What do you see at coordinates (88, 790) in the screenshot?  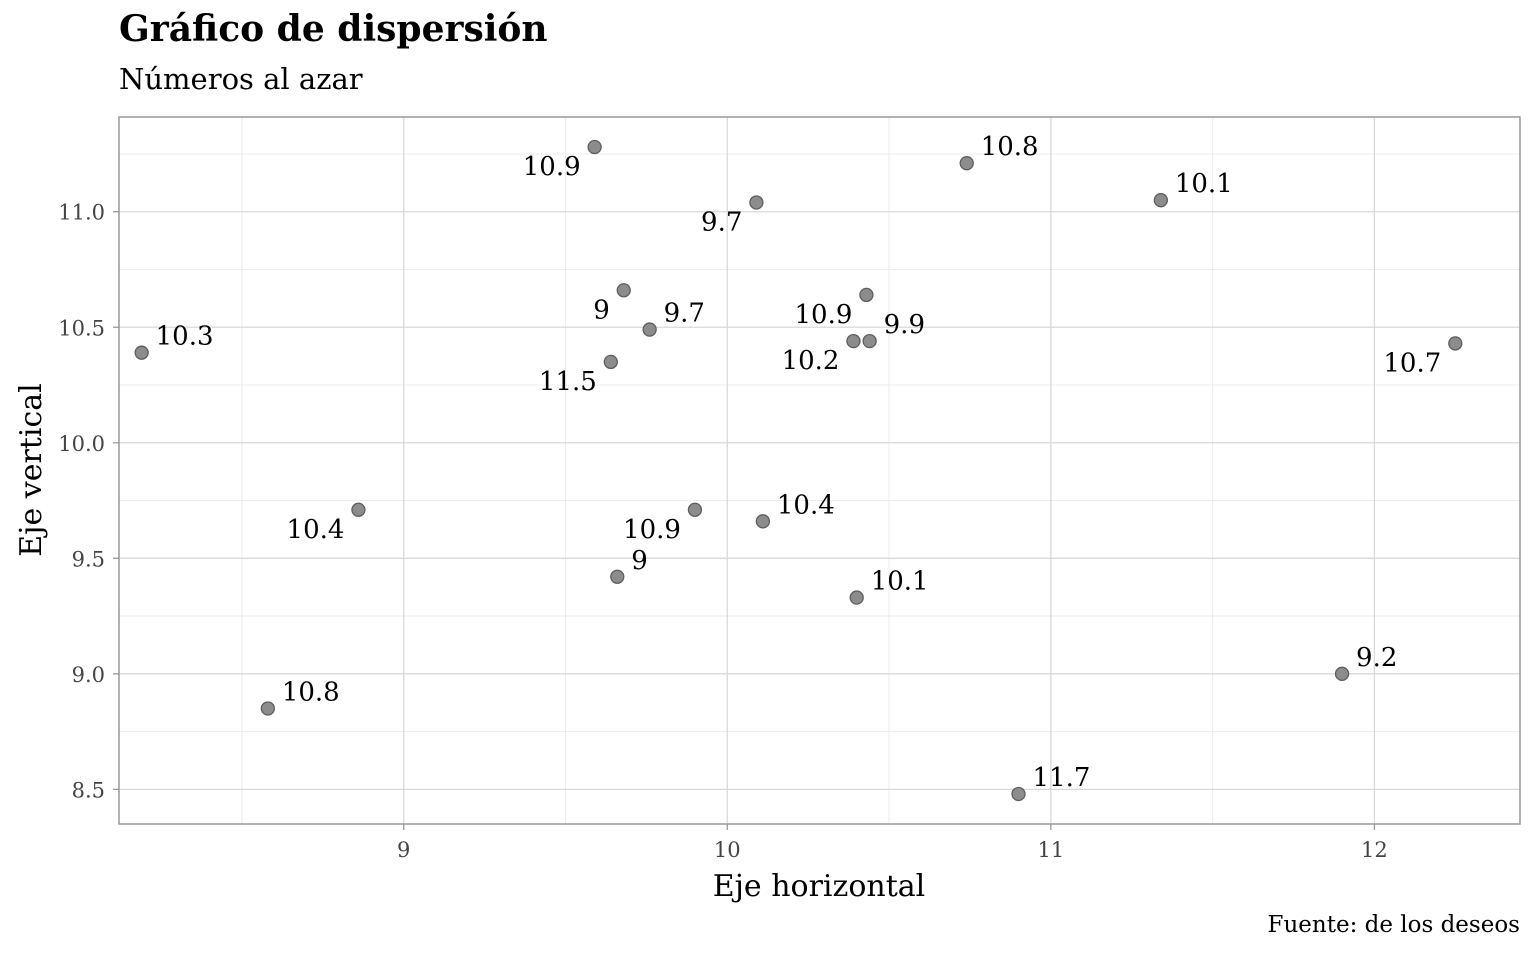 I see `y-tick-label: 8.5` at bounding box center [88, 790].